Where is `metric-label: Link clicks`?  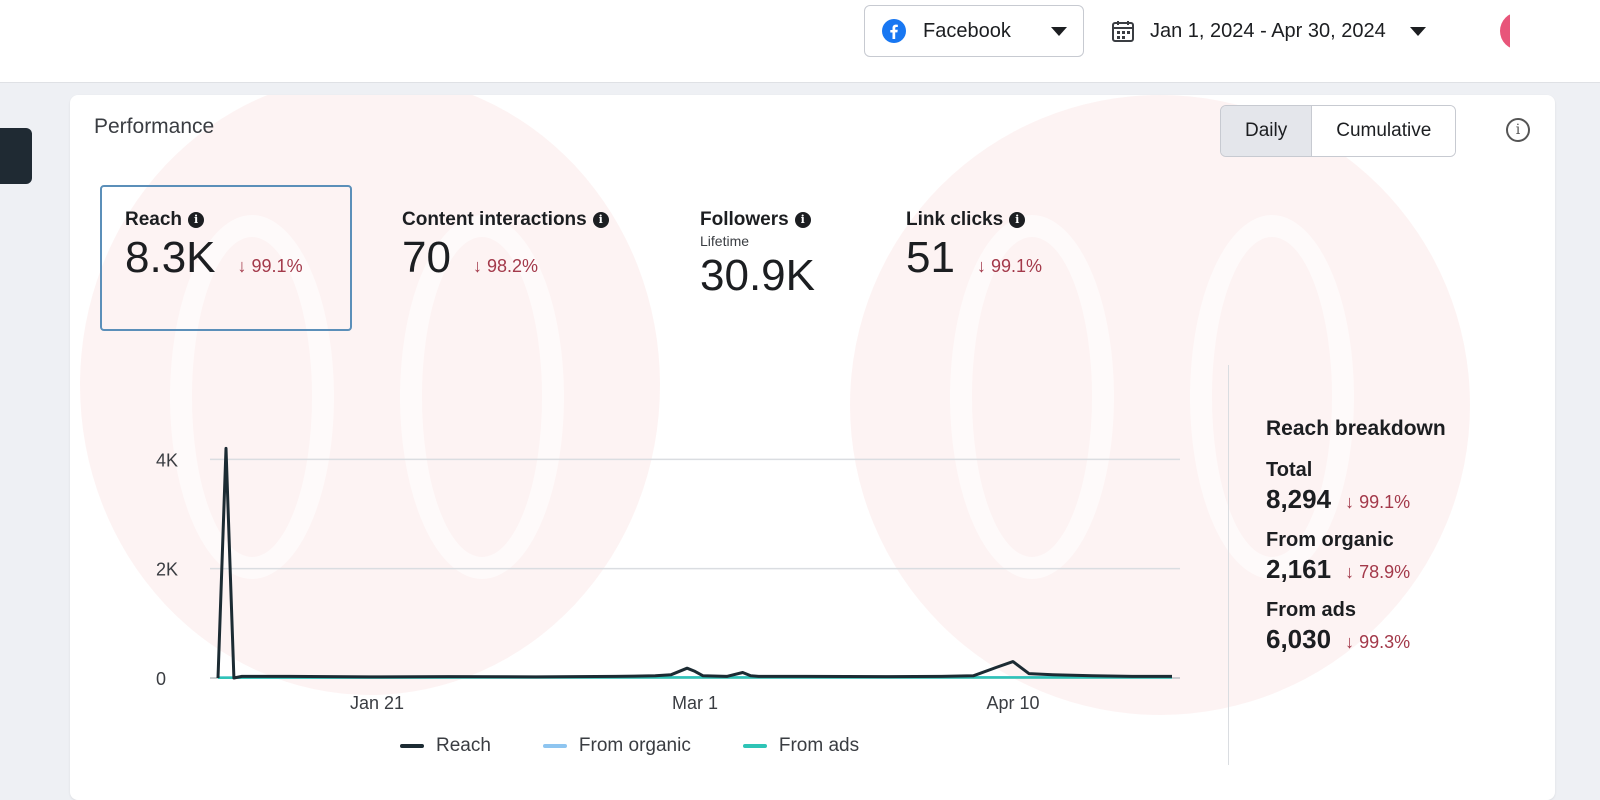 metric-label: Link clicks is located at coordinates (955, 219).